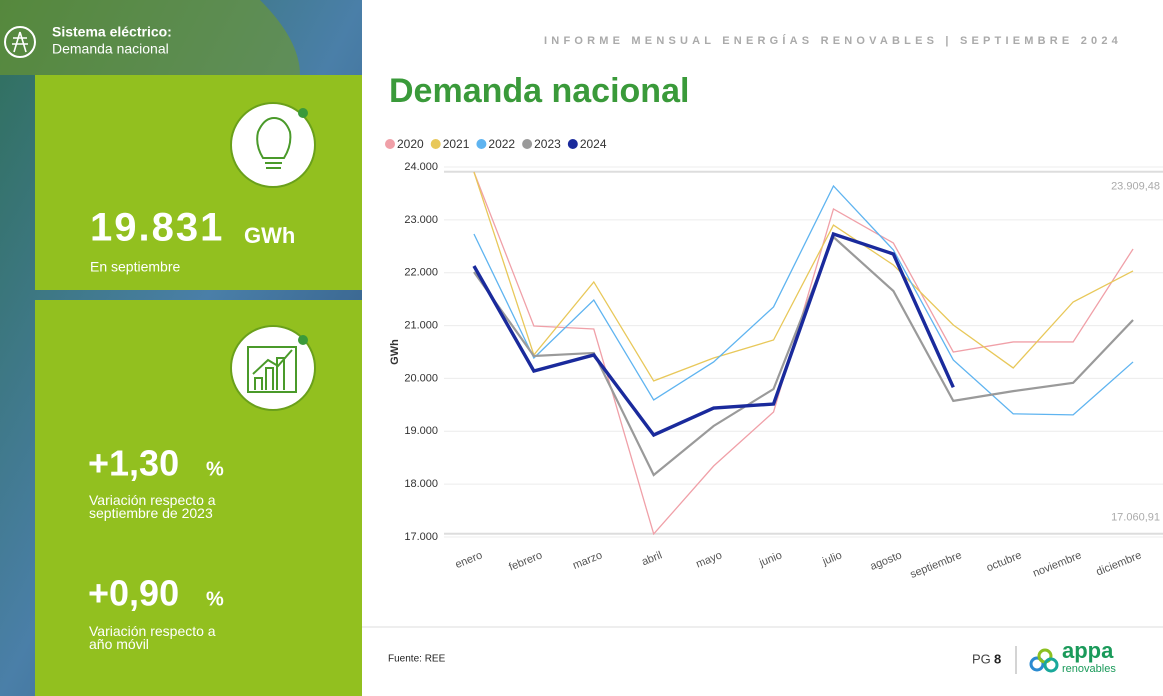 Image resolution: width=1163 pixels, height=696 pixels. I want to click on series-line, so click(713, 334).